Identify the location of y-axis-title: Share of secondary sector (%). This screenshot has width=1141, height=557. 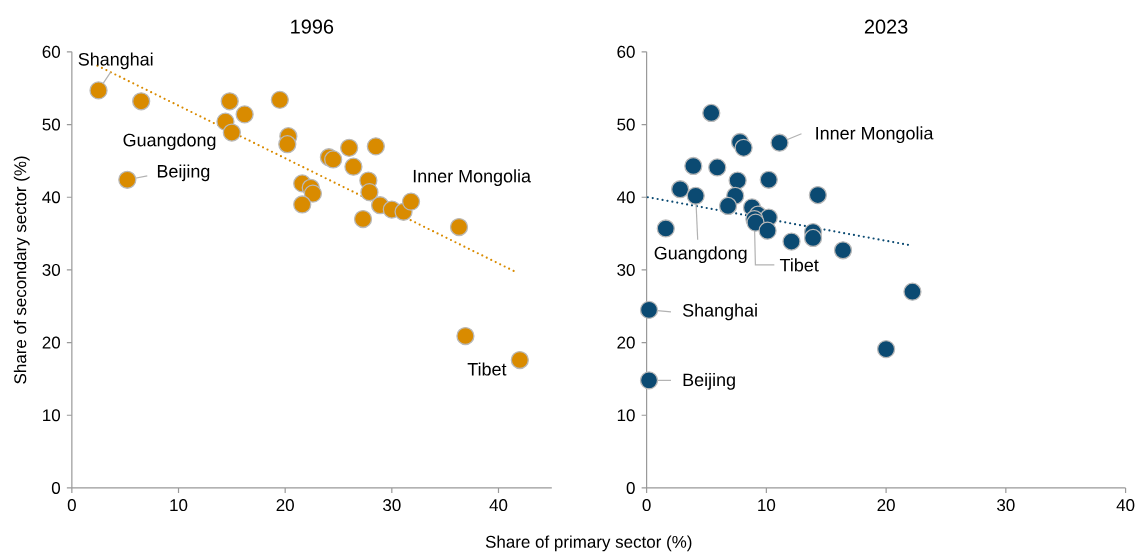
(21, 270).